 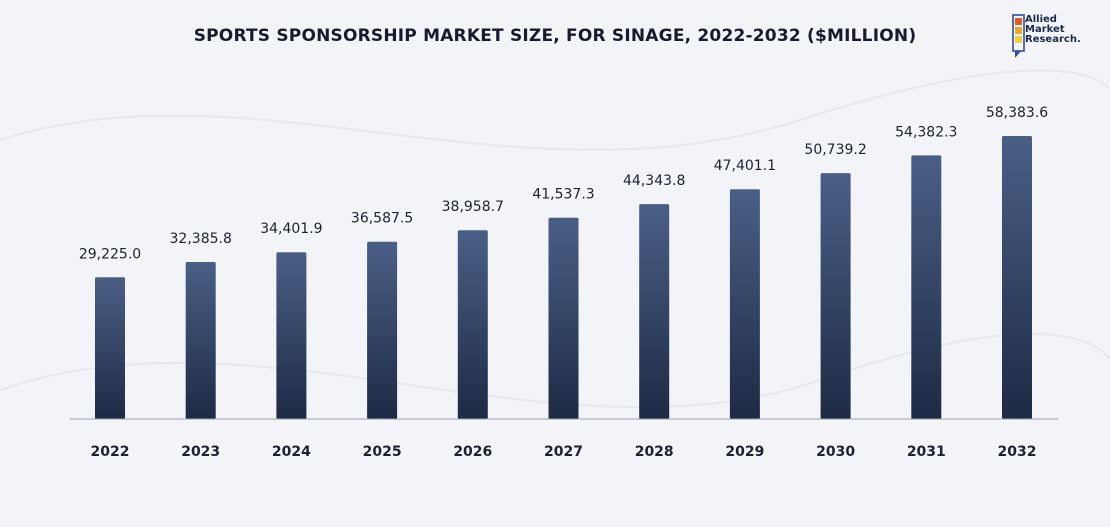 What do you see at coordinates (472, 452) in the screenshot?
I see `x-tick-label-2026: 2026` at bounding box center [472, 452].